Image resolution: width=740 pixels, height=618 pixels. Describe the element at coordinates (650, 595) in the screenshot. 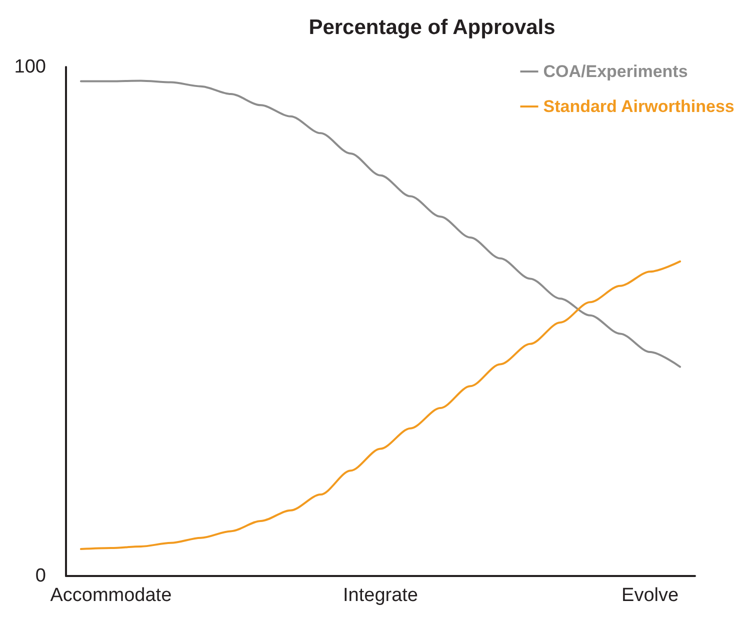

I see `x-tick-label: Evolve` at that location.